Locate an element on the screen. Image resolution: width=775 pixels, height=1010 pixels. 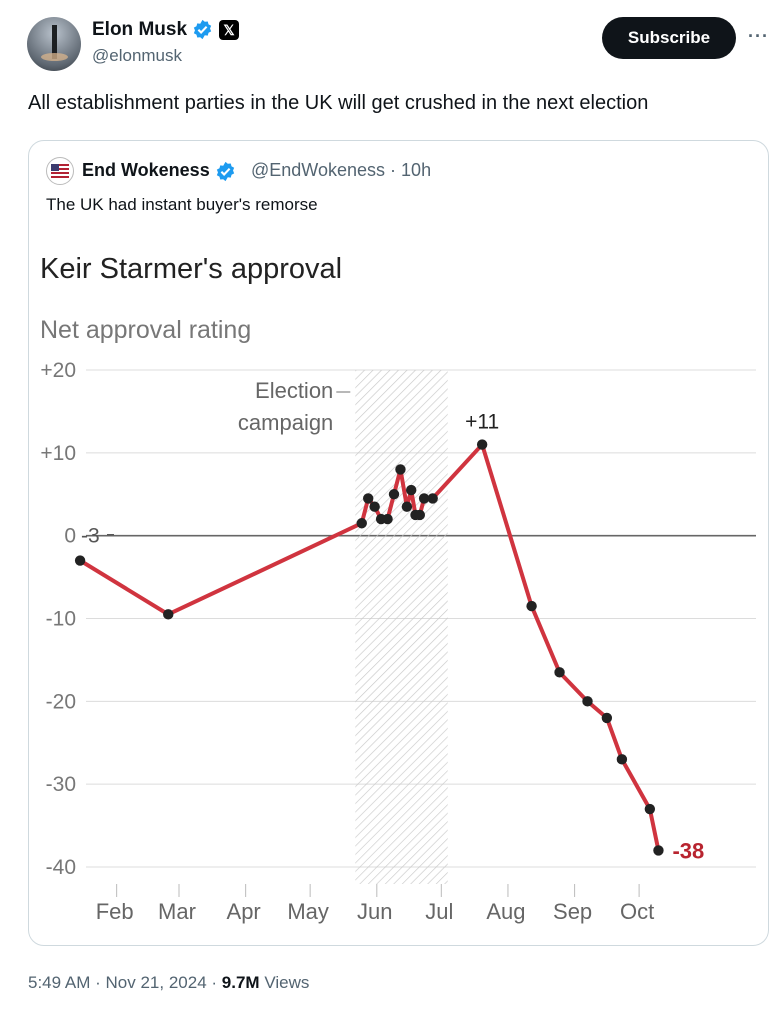
author-name-text: Elon Musk is located at coordinates (140, 29).